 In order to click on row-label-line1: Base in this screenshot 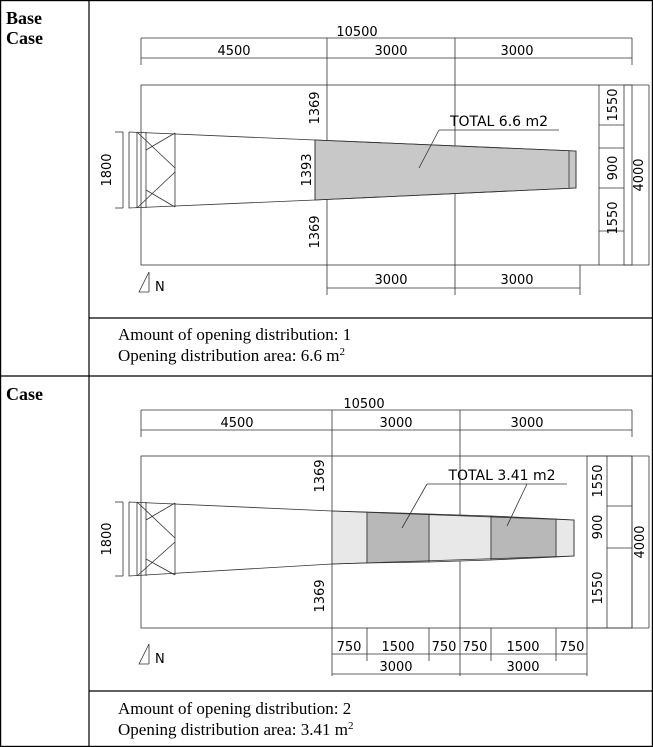, I will do `click(24, 18)`.